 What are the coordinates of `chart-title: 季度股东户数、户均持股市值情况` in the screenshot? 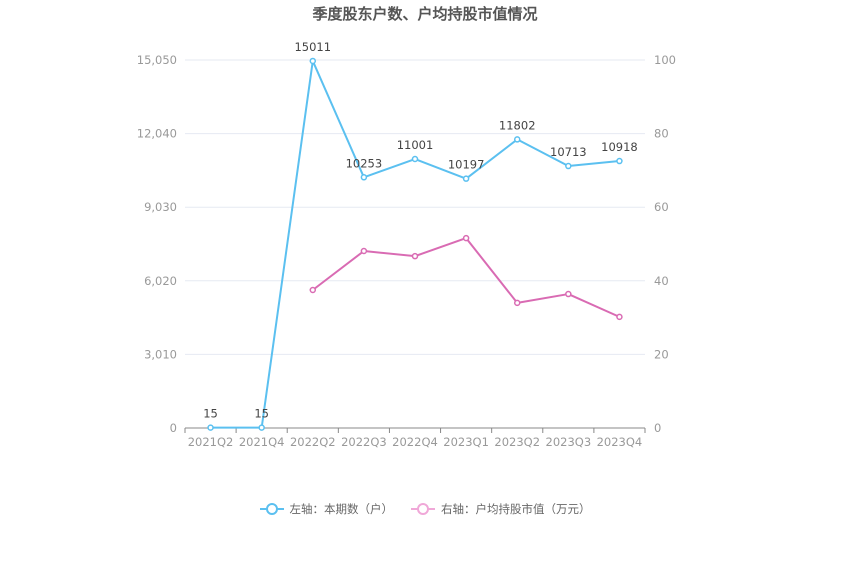 It's located at (425, 14).